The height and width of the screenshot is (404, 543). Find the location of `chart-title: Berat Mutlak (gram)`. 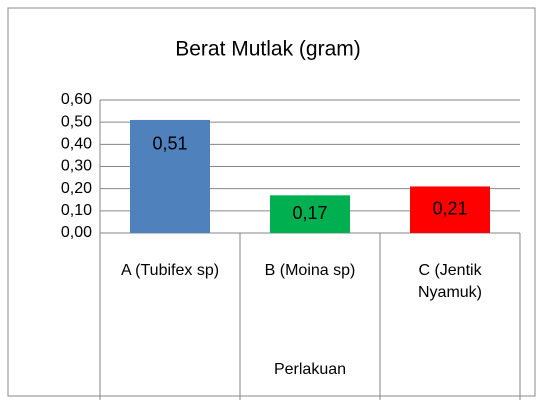

chart-title: Berat Mutlak (gram) is located at coordinates (268, 49).